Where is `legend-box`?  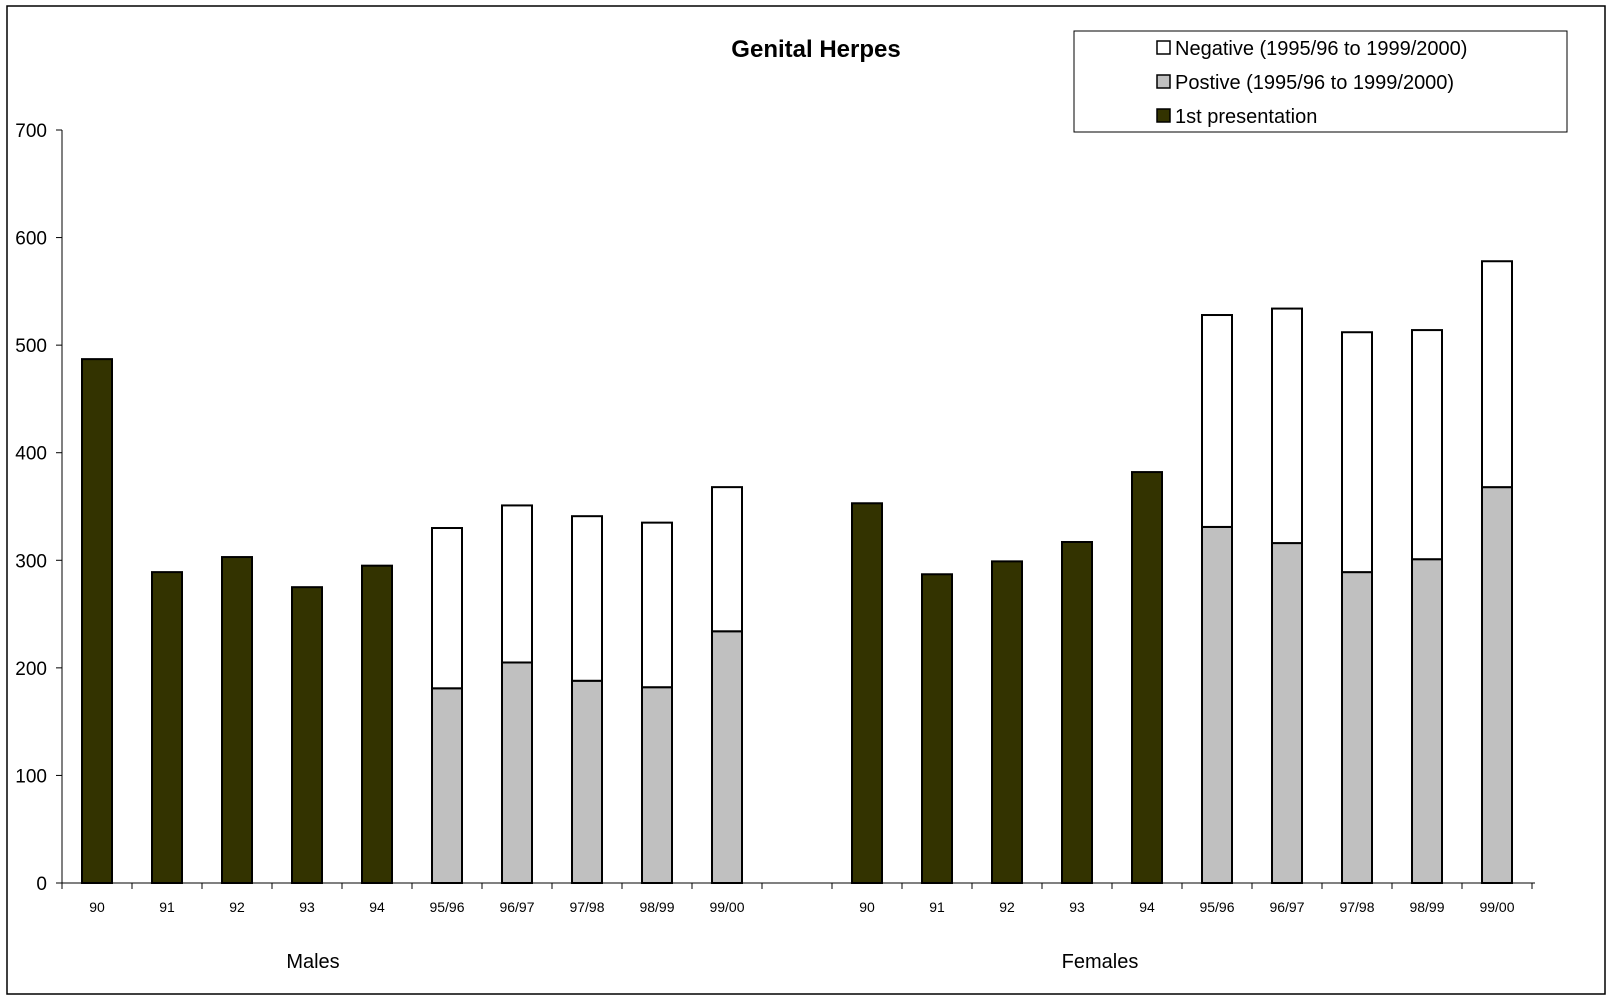 legend-box is located at coordinates (1320, 81).